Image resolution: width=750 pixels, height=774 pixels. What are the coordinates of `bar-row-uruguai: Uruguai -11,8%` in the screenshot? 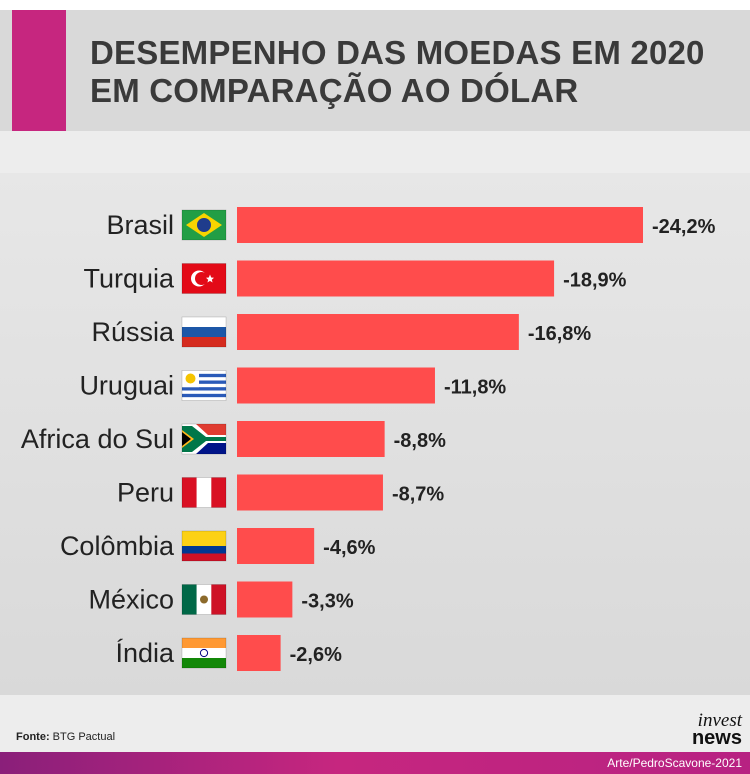 It's located at (292, 385).